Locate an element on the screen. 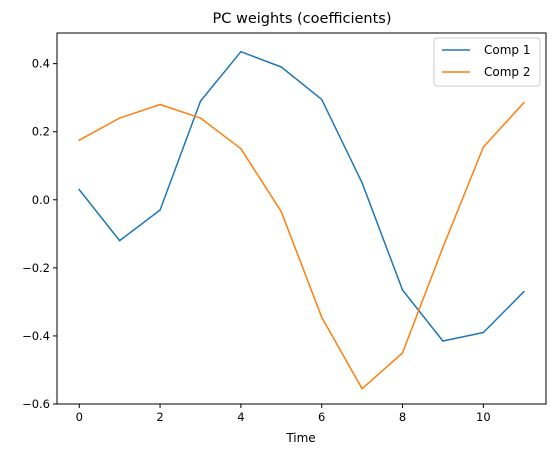 This screenshot has width=559, height=455. y-tick-label: 0.0 is located at coordinates (41, 200).